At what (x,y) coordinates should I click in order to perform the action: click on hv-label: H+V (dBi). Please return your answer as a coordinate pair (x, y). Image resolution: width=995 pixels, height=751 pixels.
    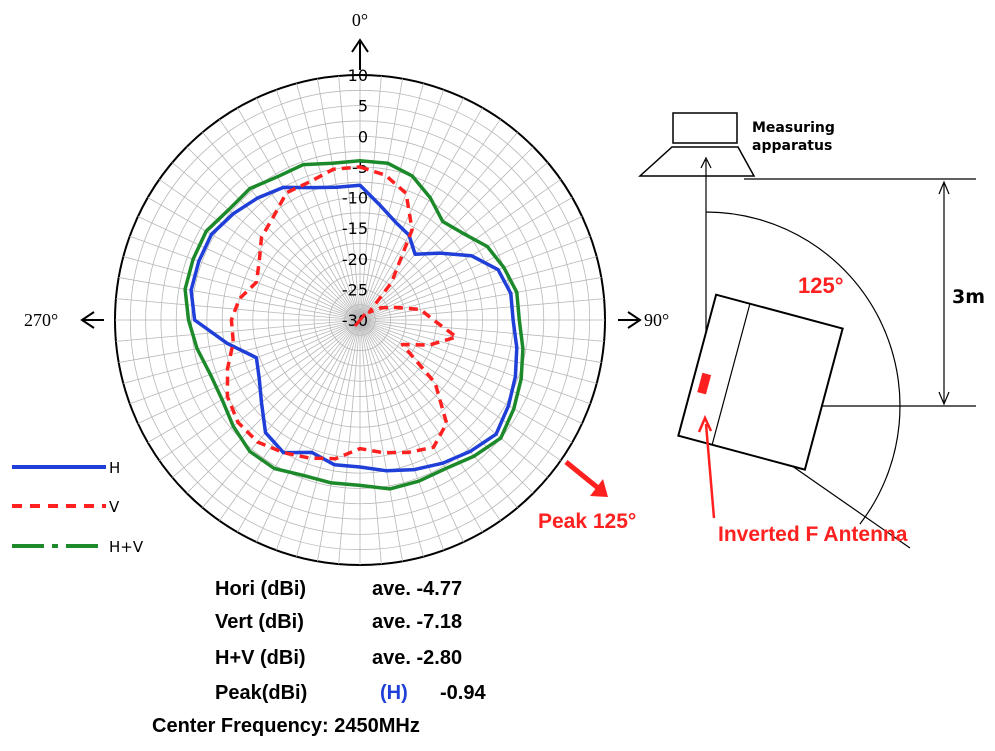
    Looking at the image, I should click on (260, 658).